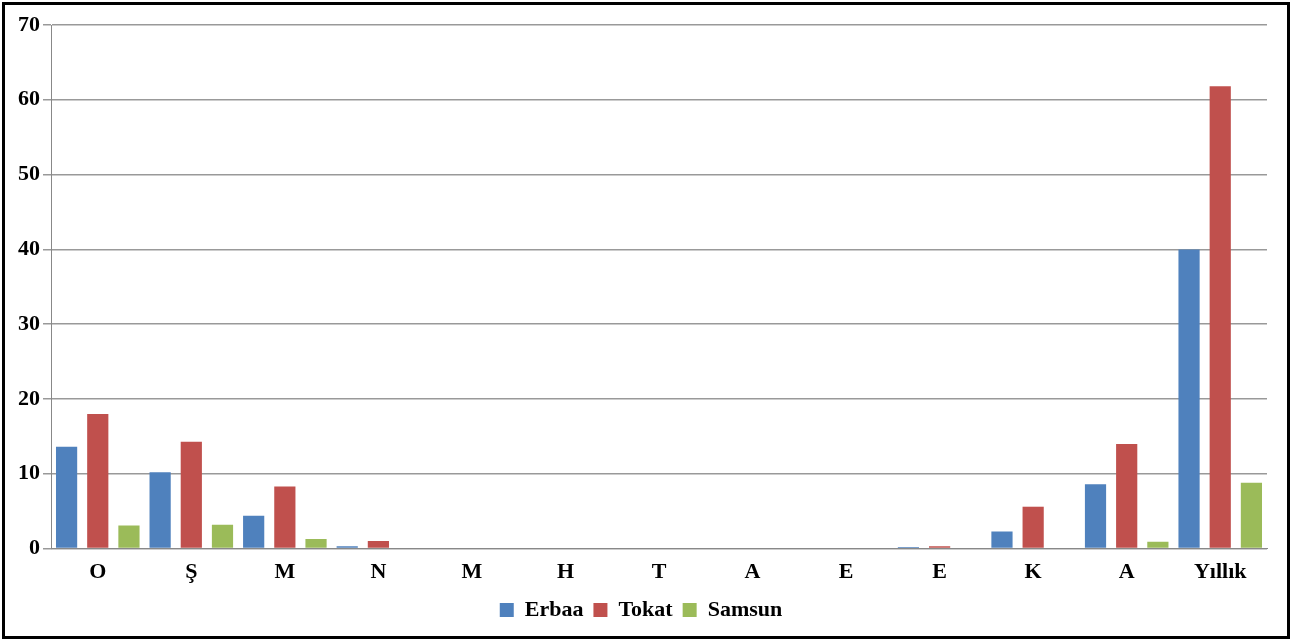 The width and height of the screenshot is (1292, 641). I want to click on x-tick-label: K, so click(1033, 571).